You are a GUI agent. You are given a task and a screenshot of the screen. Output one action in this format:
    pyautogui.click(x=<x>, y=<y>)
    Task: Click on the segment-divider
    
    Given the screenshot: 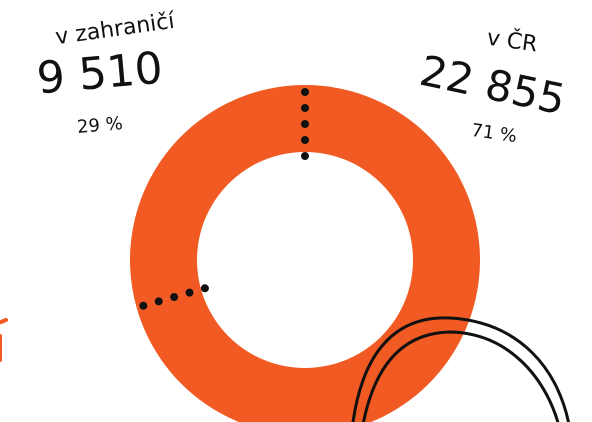 What is the action you would take?
    pyautogui.click(x=169, y=298)
    